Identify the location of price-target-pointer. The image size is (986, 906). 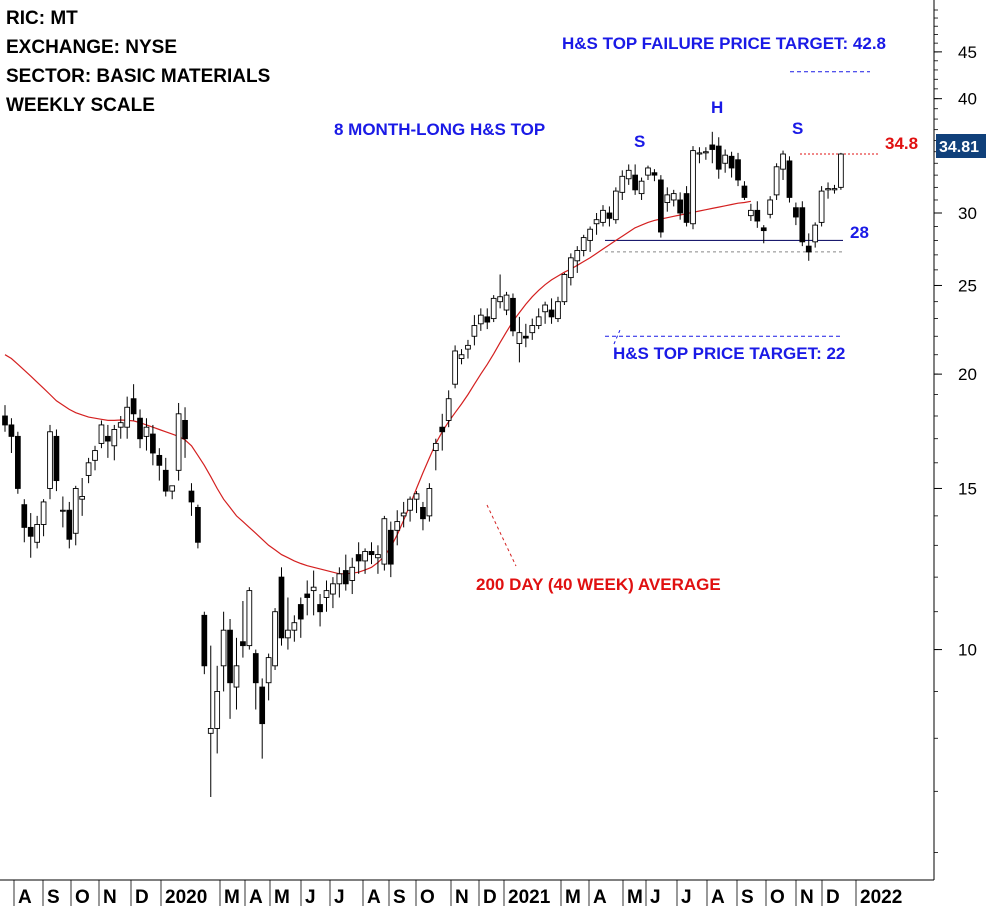
(617, 337).